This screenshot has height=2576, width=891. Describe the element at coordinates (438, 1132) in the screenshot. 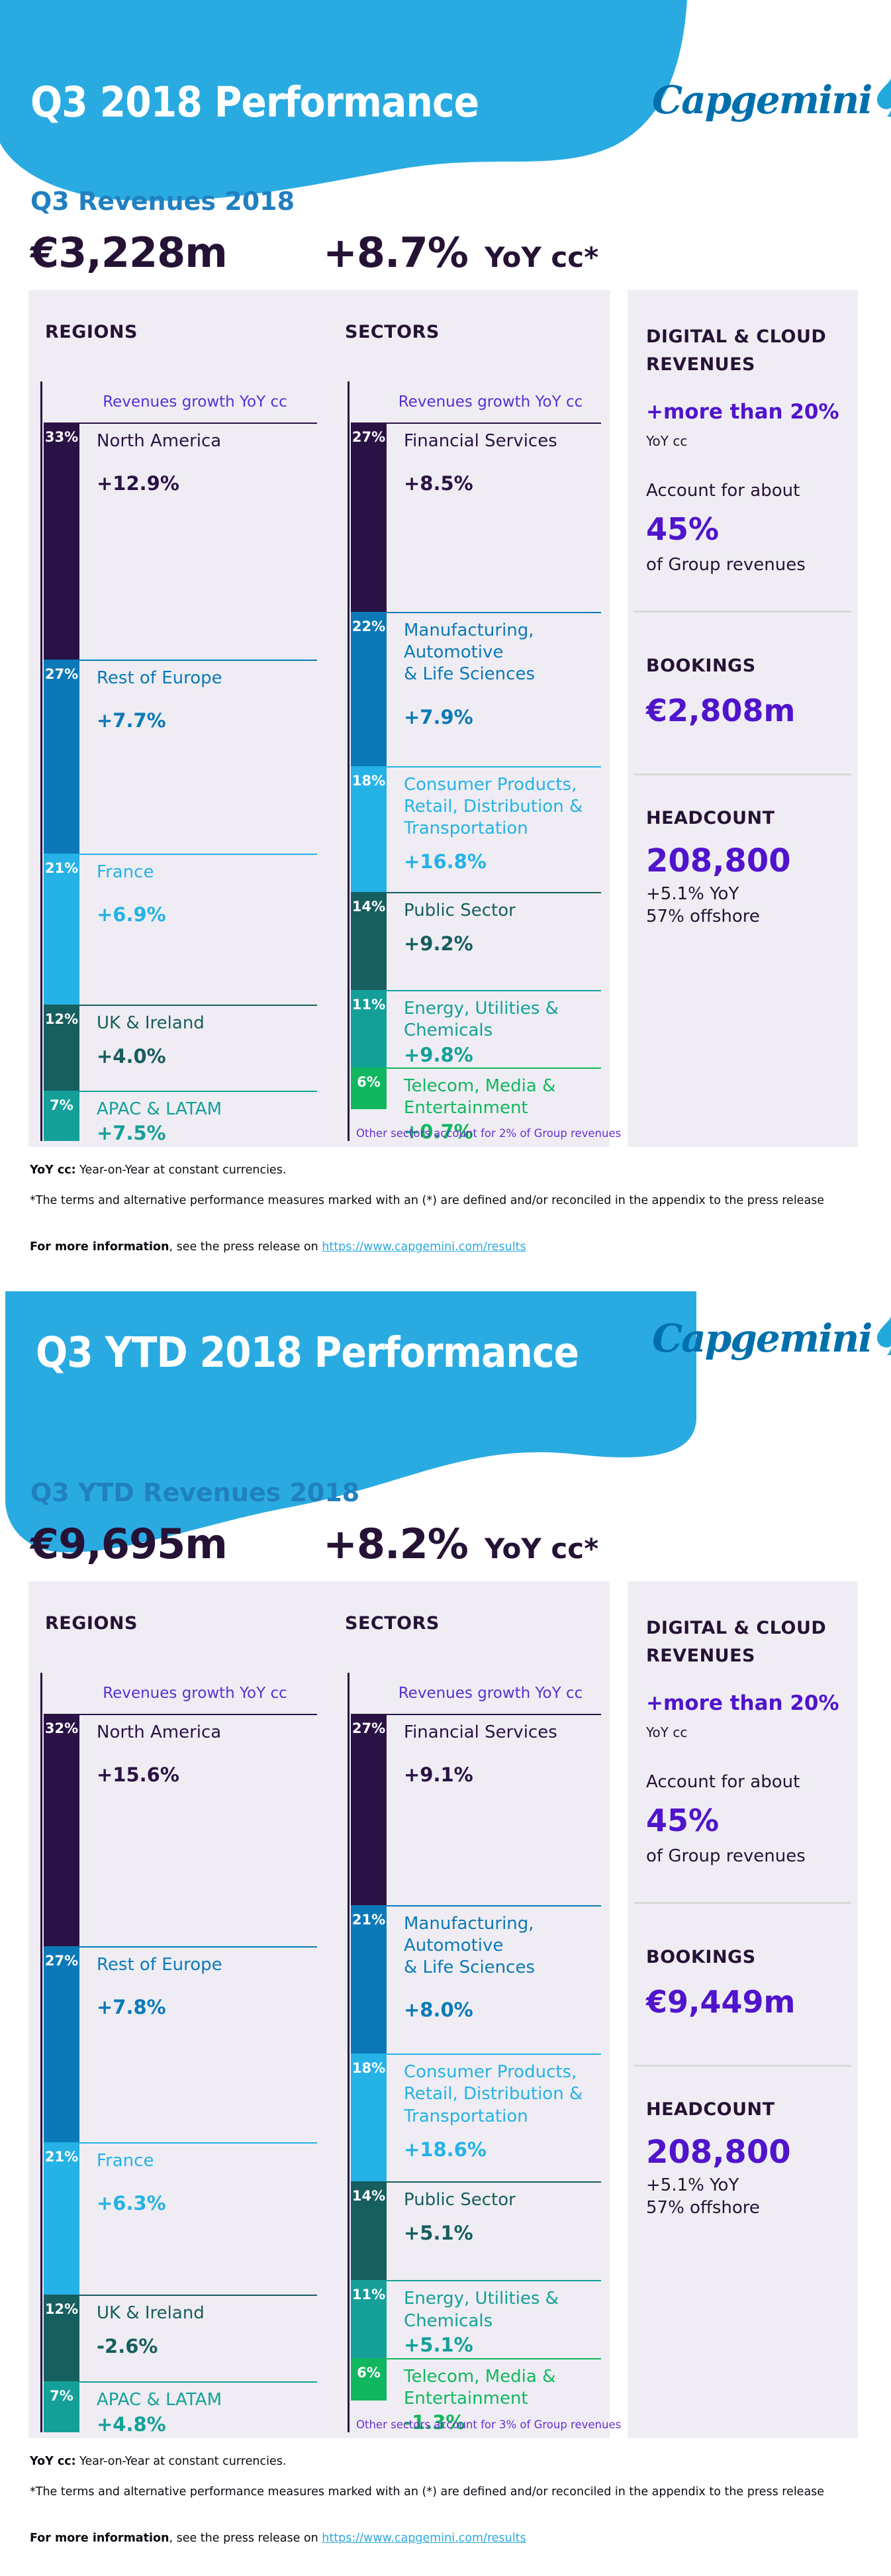

I see `segment-growth: +0.7%` at that location.